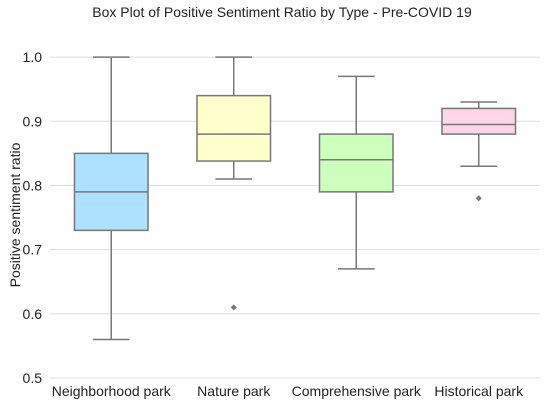  Describe the element at coordinates (33, 57) in the screenshot. I see `y-tick-label: 1.0` at that location.